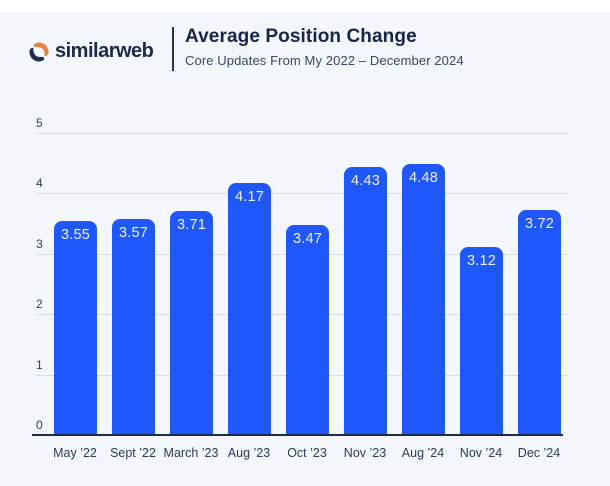 Image resolution: width=610 pixels, height=486 pixels. What do you see at coordinates (173, 49) in the screenshot?
I see `header-divider` at bounding box center [173, 49].